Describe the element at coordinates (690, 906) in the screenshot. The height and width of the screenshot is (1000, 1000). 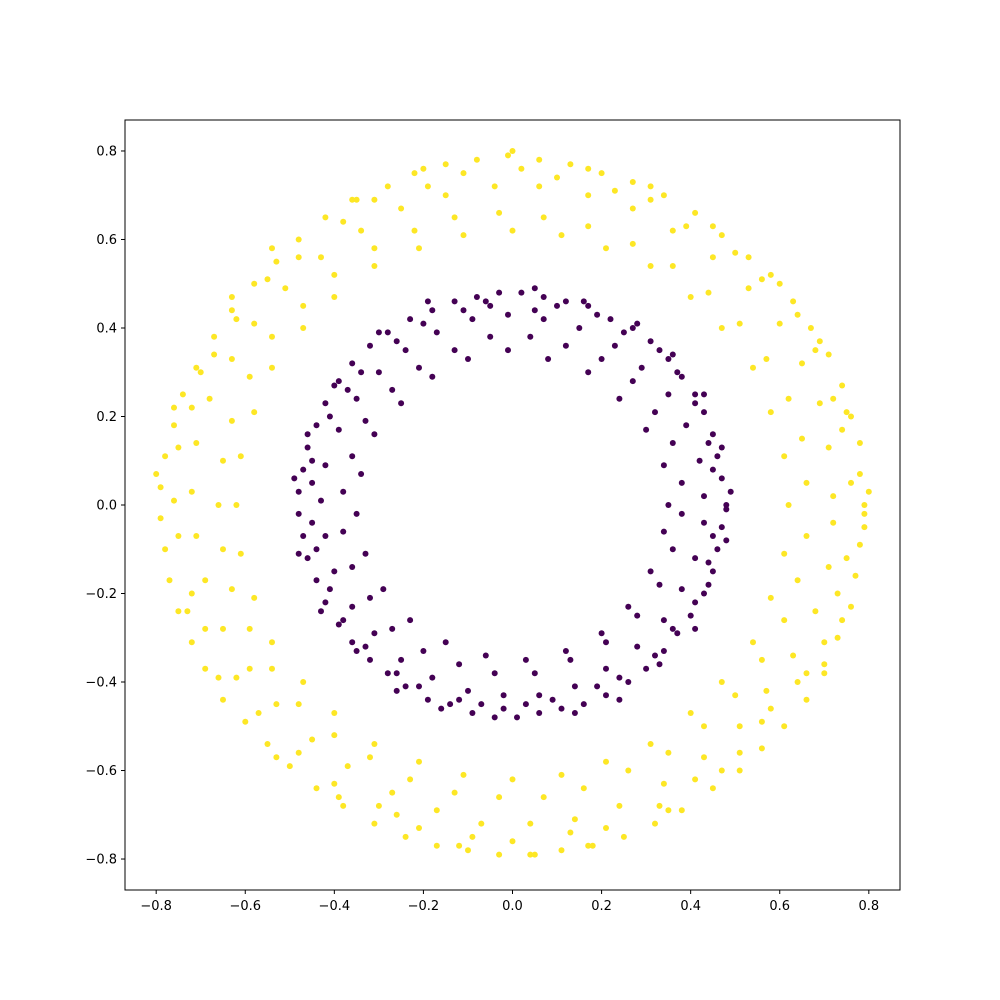
I see `x-tick-label: 0.4` at that location.